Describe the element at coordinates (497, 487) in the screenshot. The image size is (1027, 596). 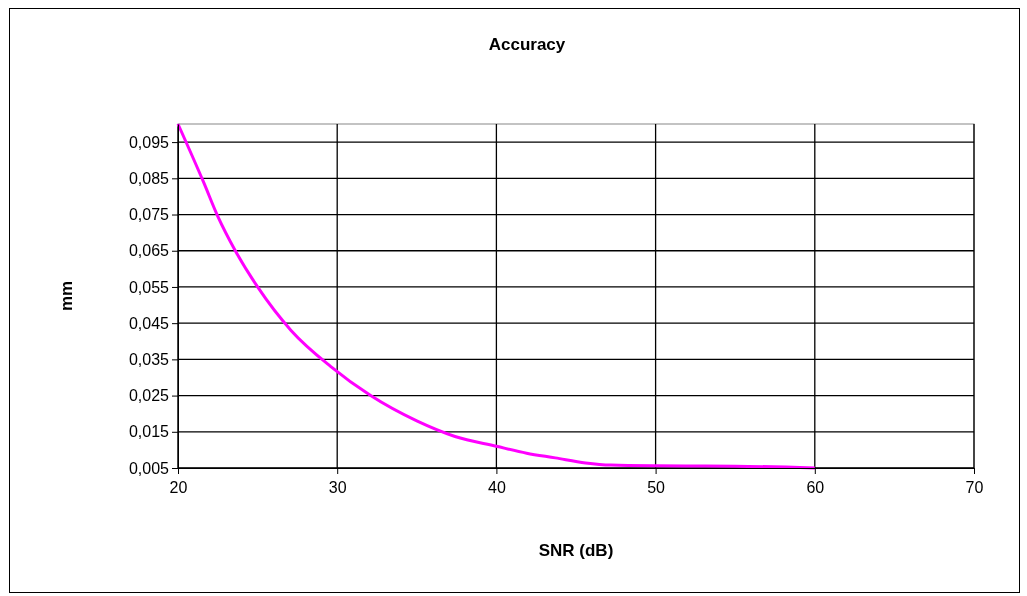
I see `x-tick-label: 40` at that location.